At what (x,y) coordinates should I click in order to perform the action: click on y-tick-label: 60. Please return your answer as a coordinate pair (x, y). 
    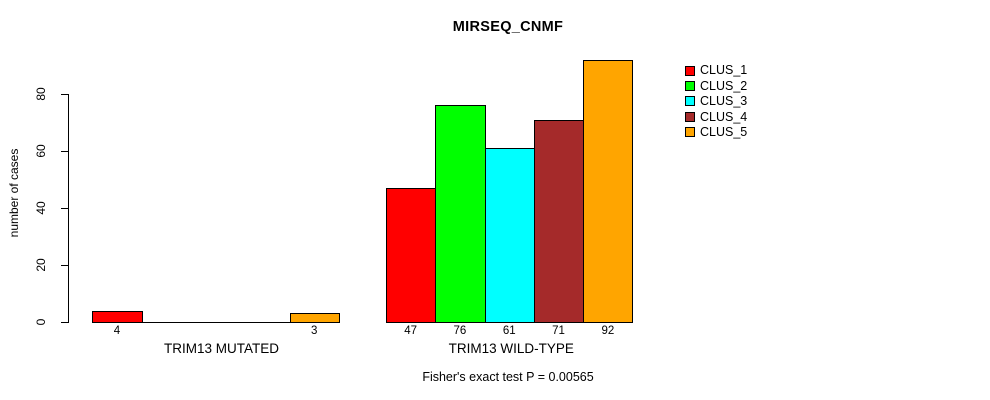
    Looking at the image, I should click on (41, 151).